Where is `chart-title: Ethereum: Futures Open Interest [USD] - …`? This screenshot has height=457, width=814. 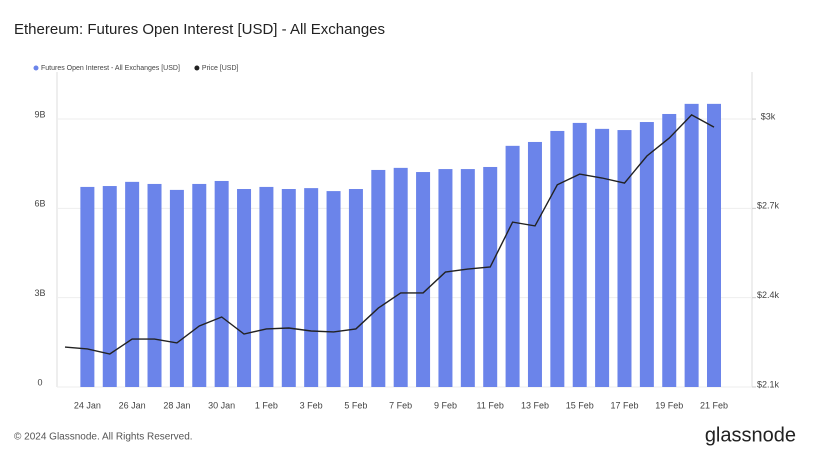
chart-title: Ethereum: Futures Open Interest [USD] - … is located at coordinates (199, 29).